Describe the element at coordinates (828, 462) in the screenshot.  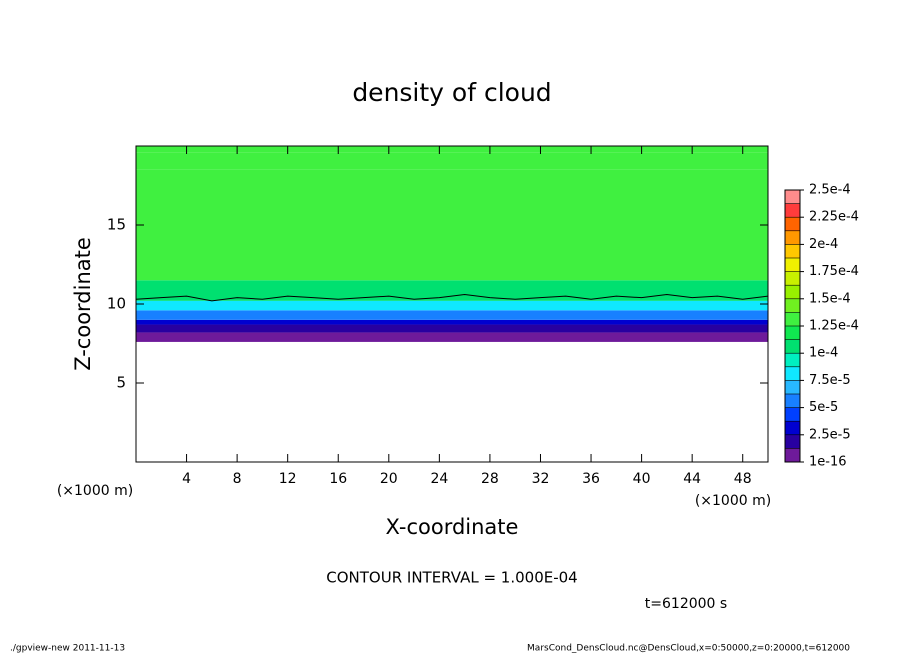
I see `colorbar-label: 1e-16` at that location.